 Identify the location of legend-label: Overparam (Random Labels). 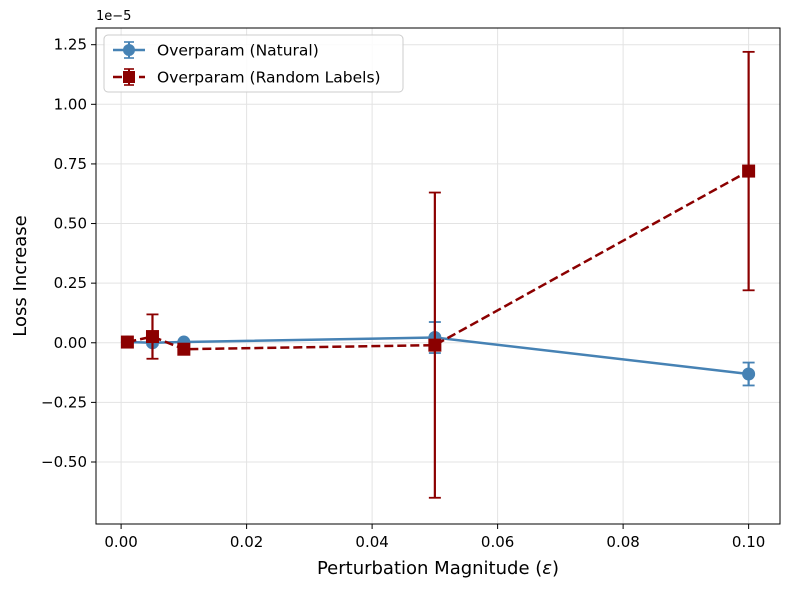
(269, 78).